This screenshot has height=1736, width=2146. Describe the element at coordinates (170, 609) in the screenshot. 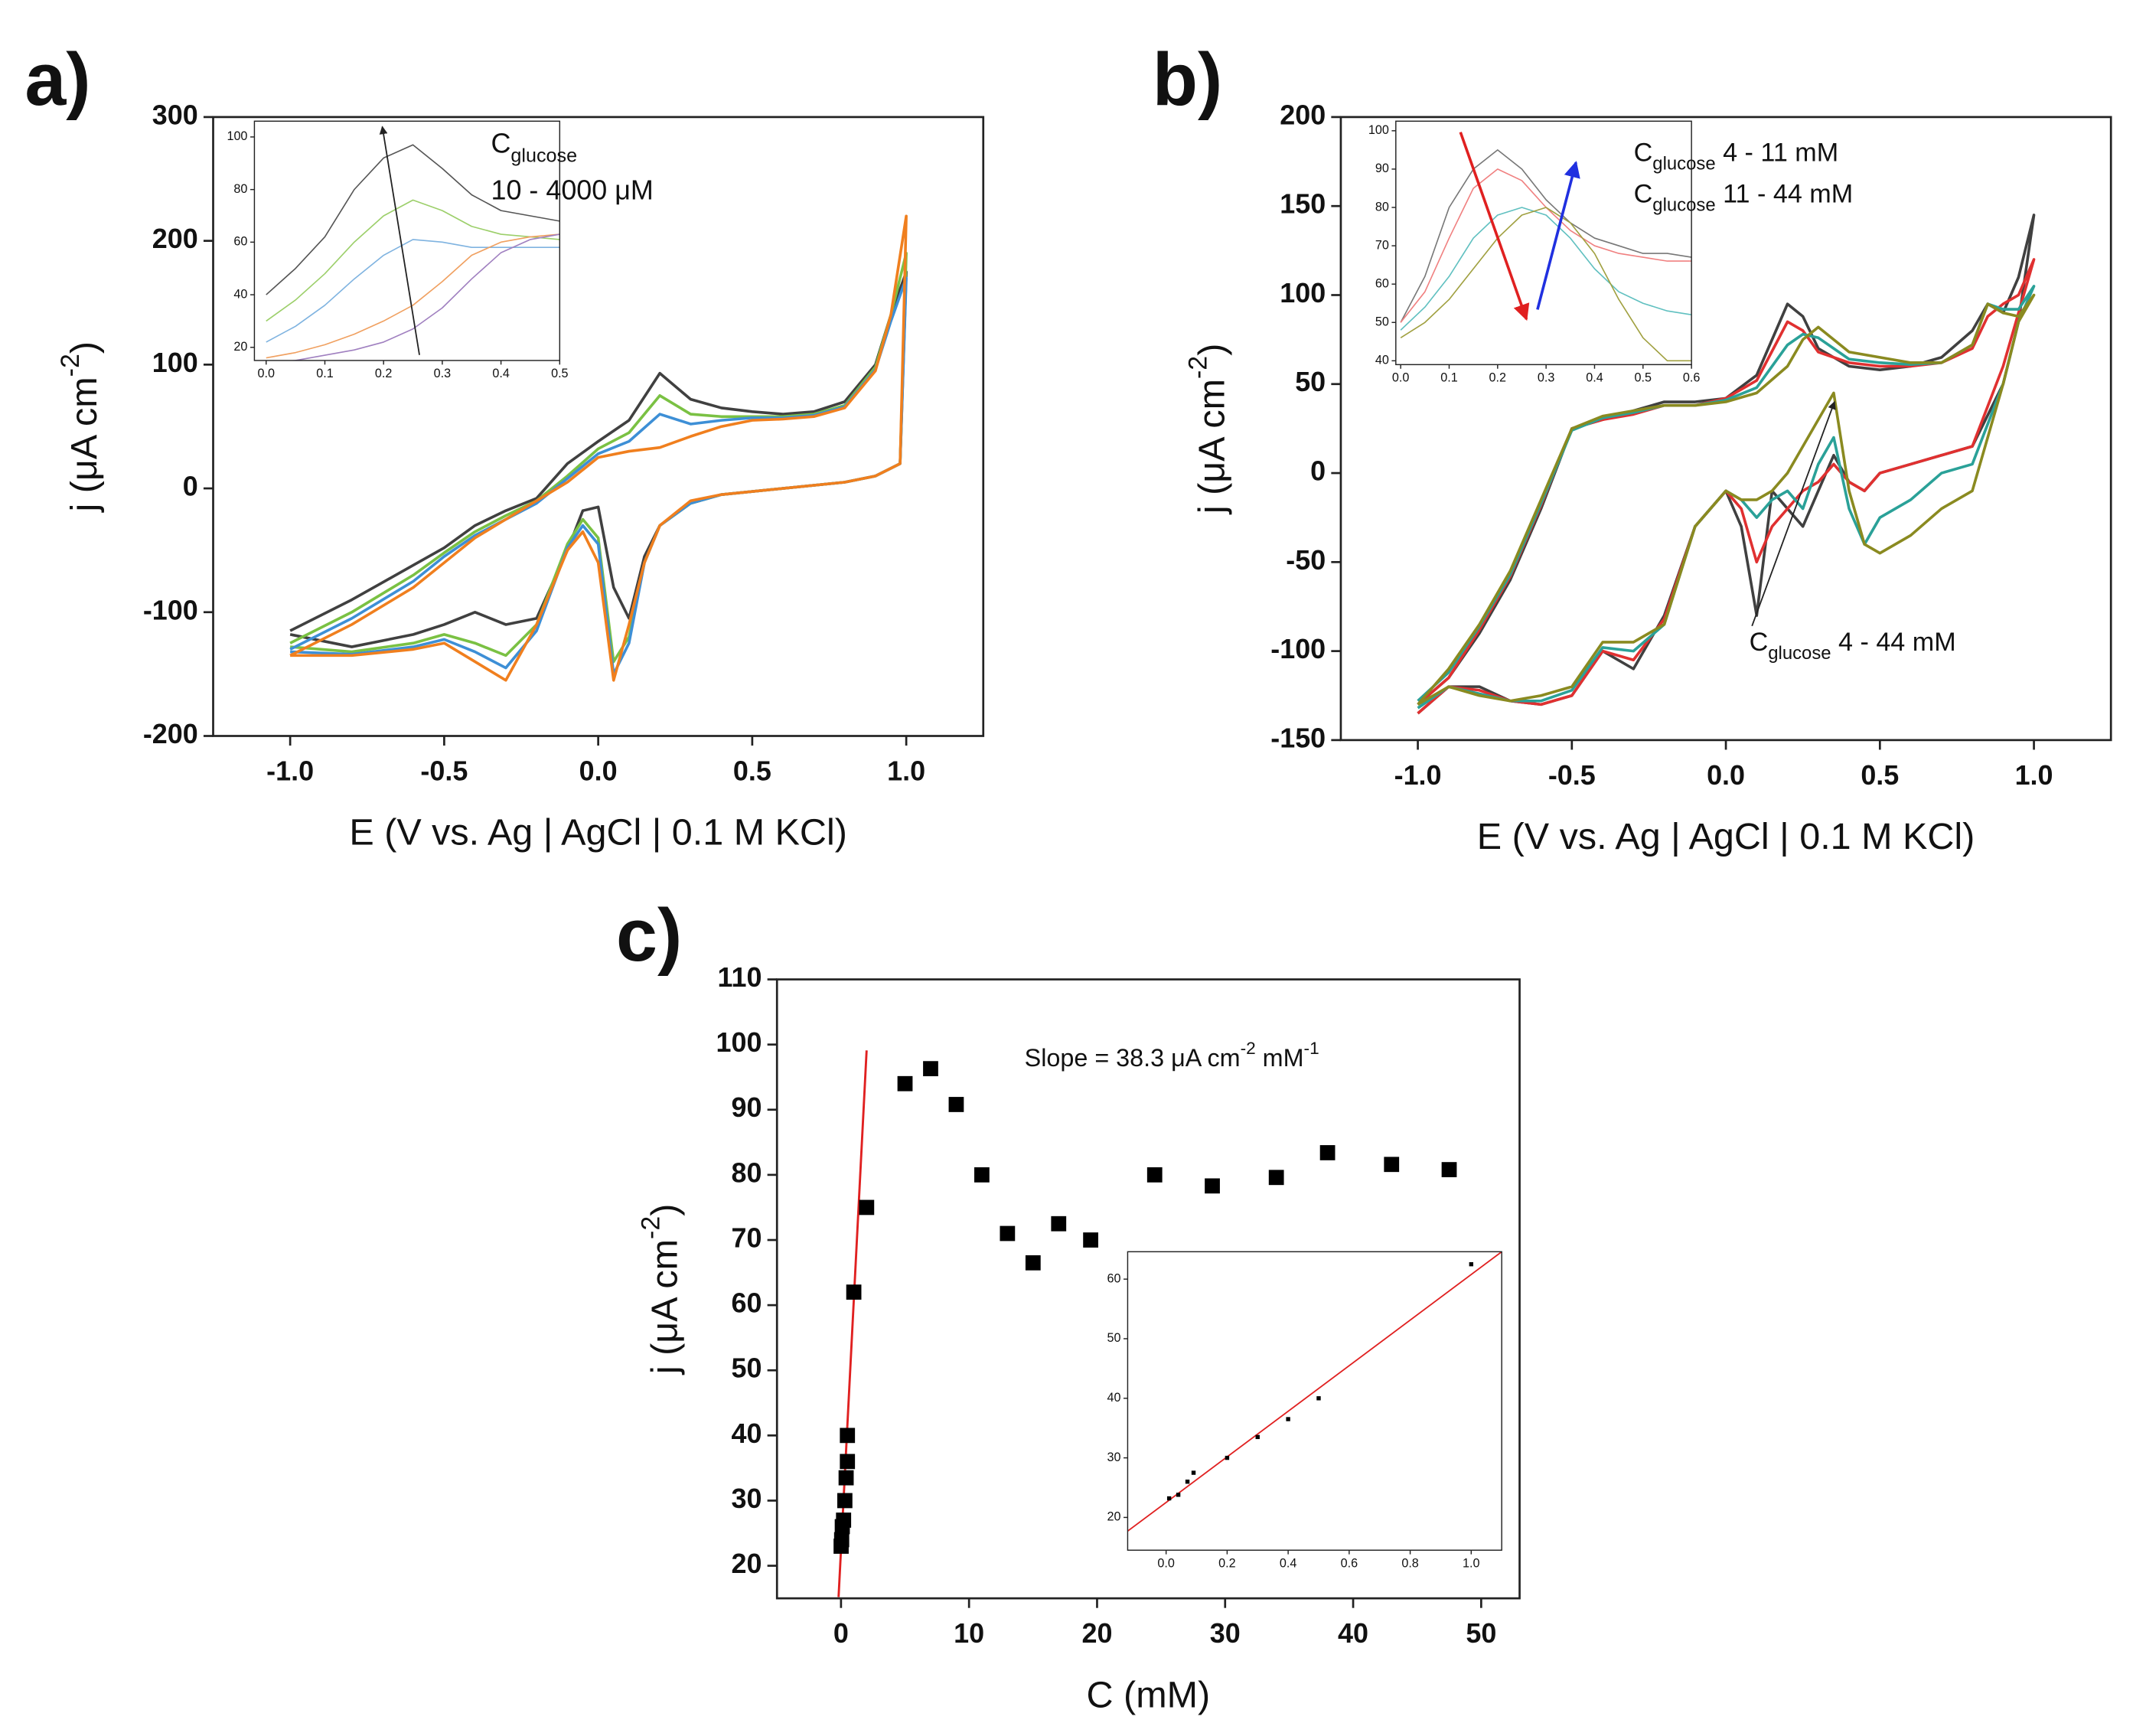

I see `y-tick-label: -100` at that location.